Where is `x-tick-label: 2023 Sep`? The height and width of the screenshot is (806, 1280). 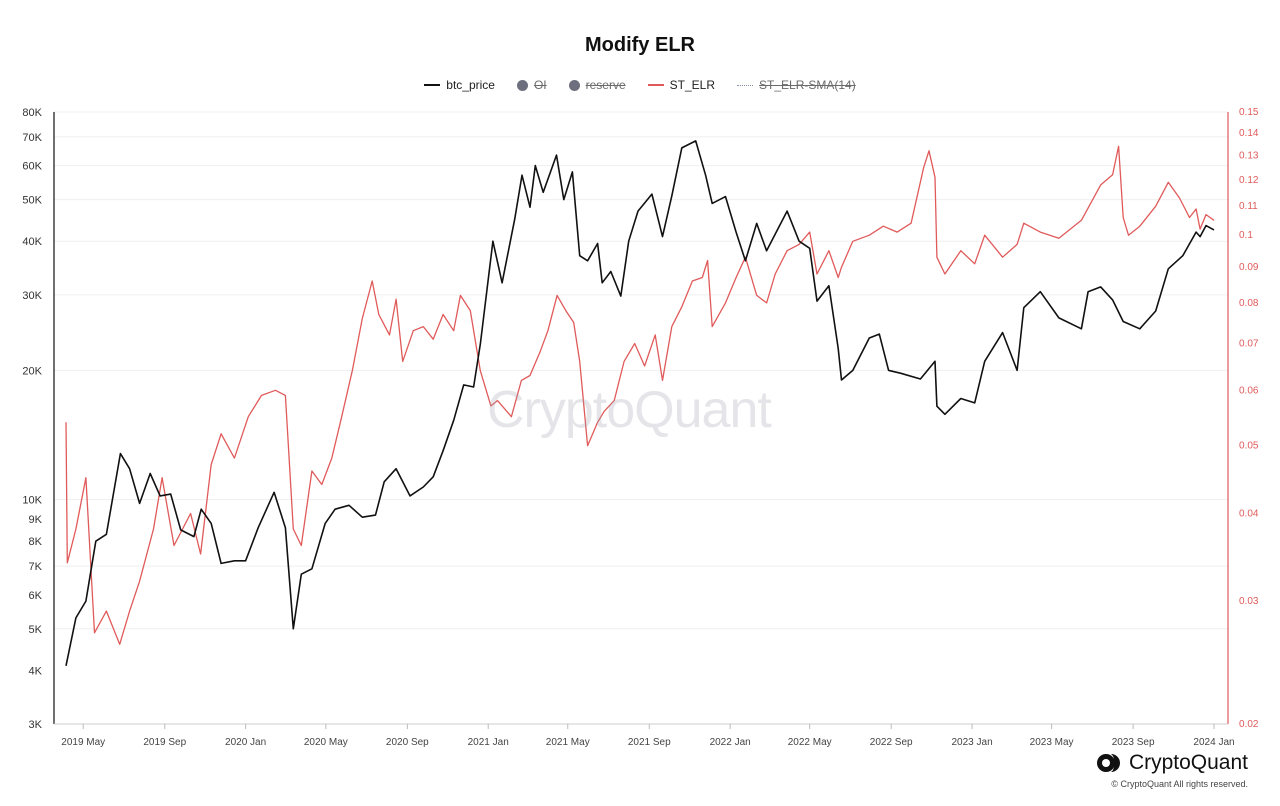
x-tick-label: 2023 Sep is located at coordinates (1133, 742).